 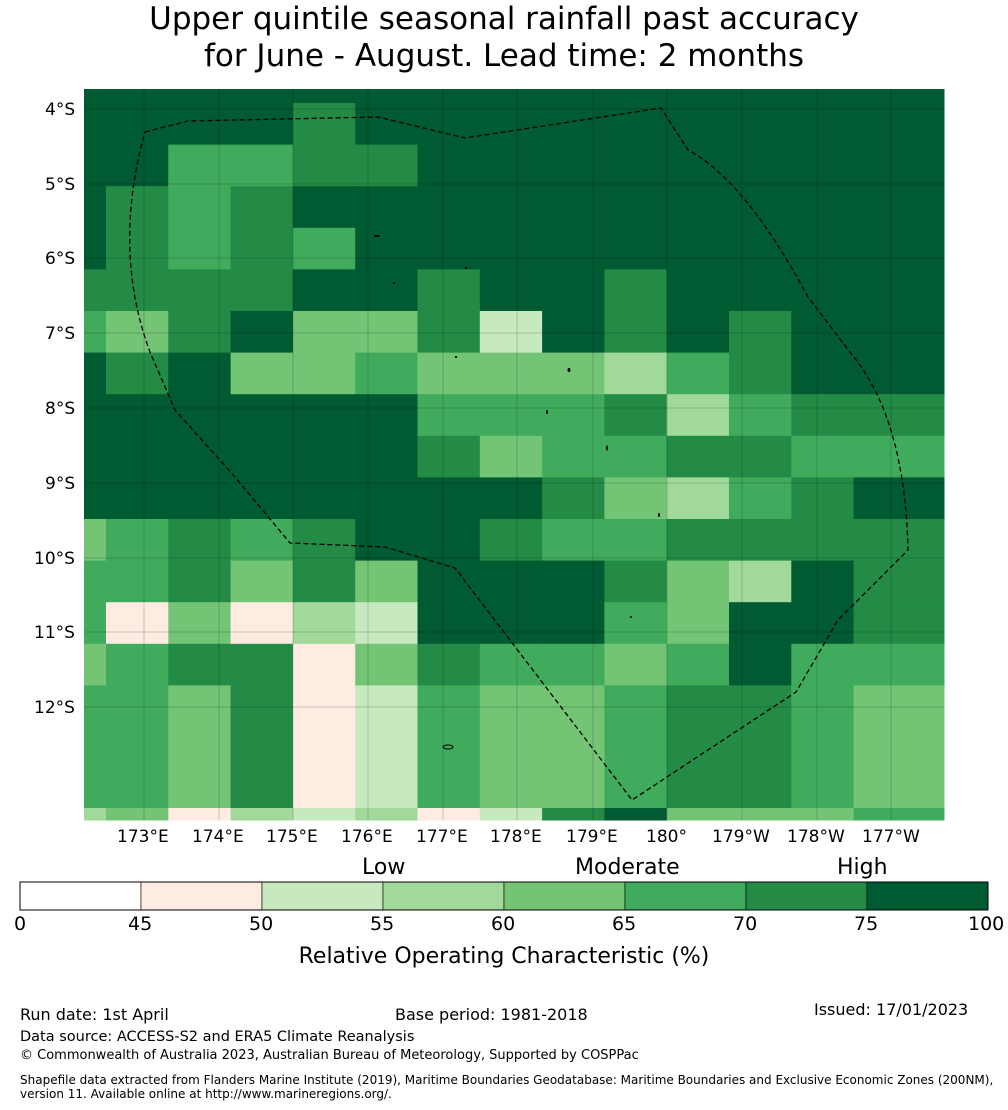 What do you see at coordinates (503, 924) in the screenshot?
I see `colorbar-tick-label: 60` at bounding box center [503, 924].